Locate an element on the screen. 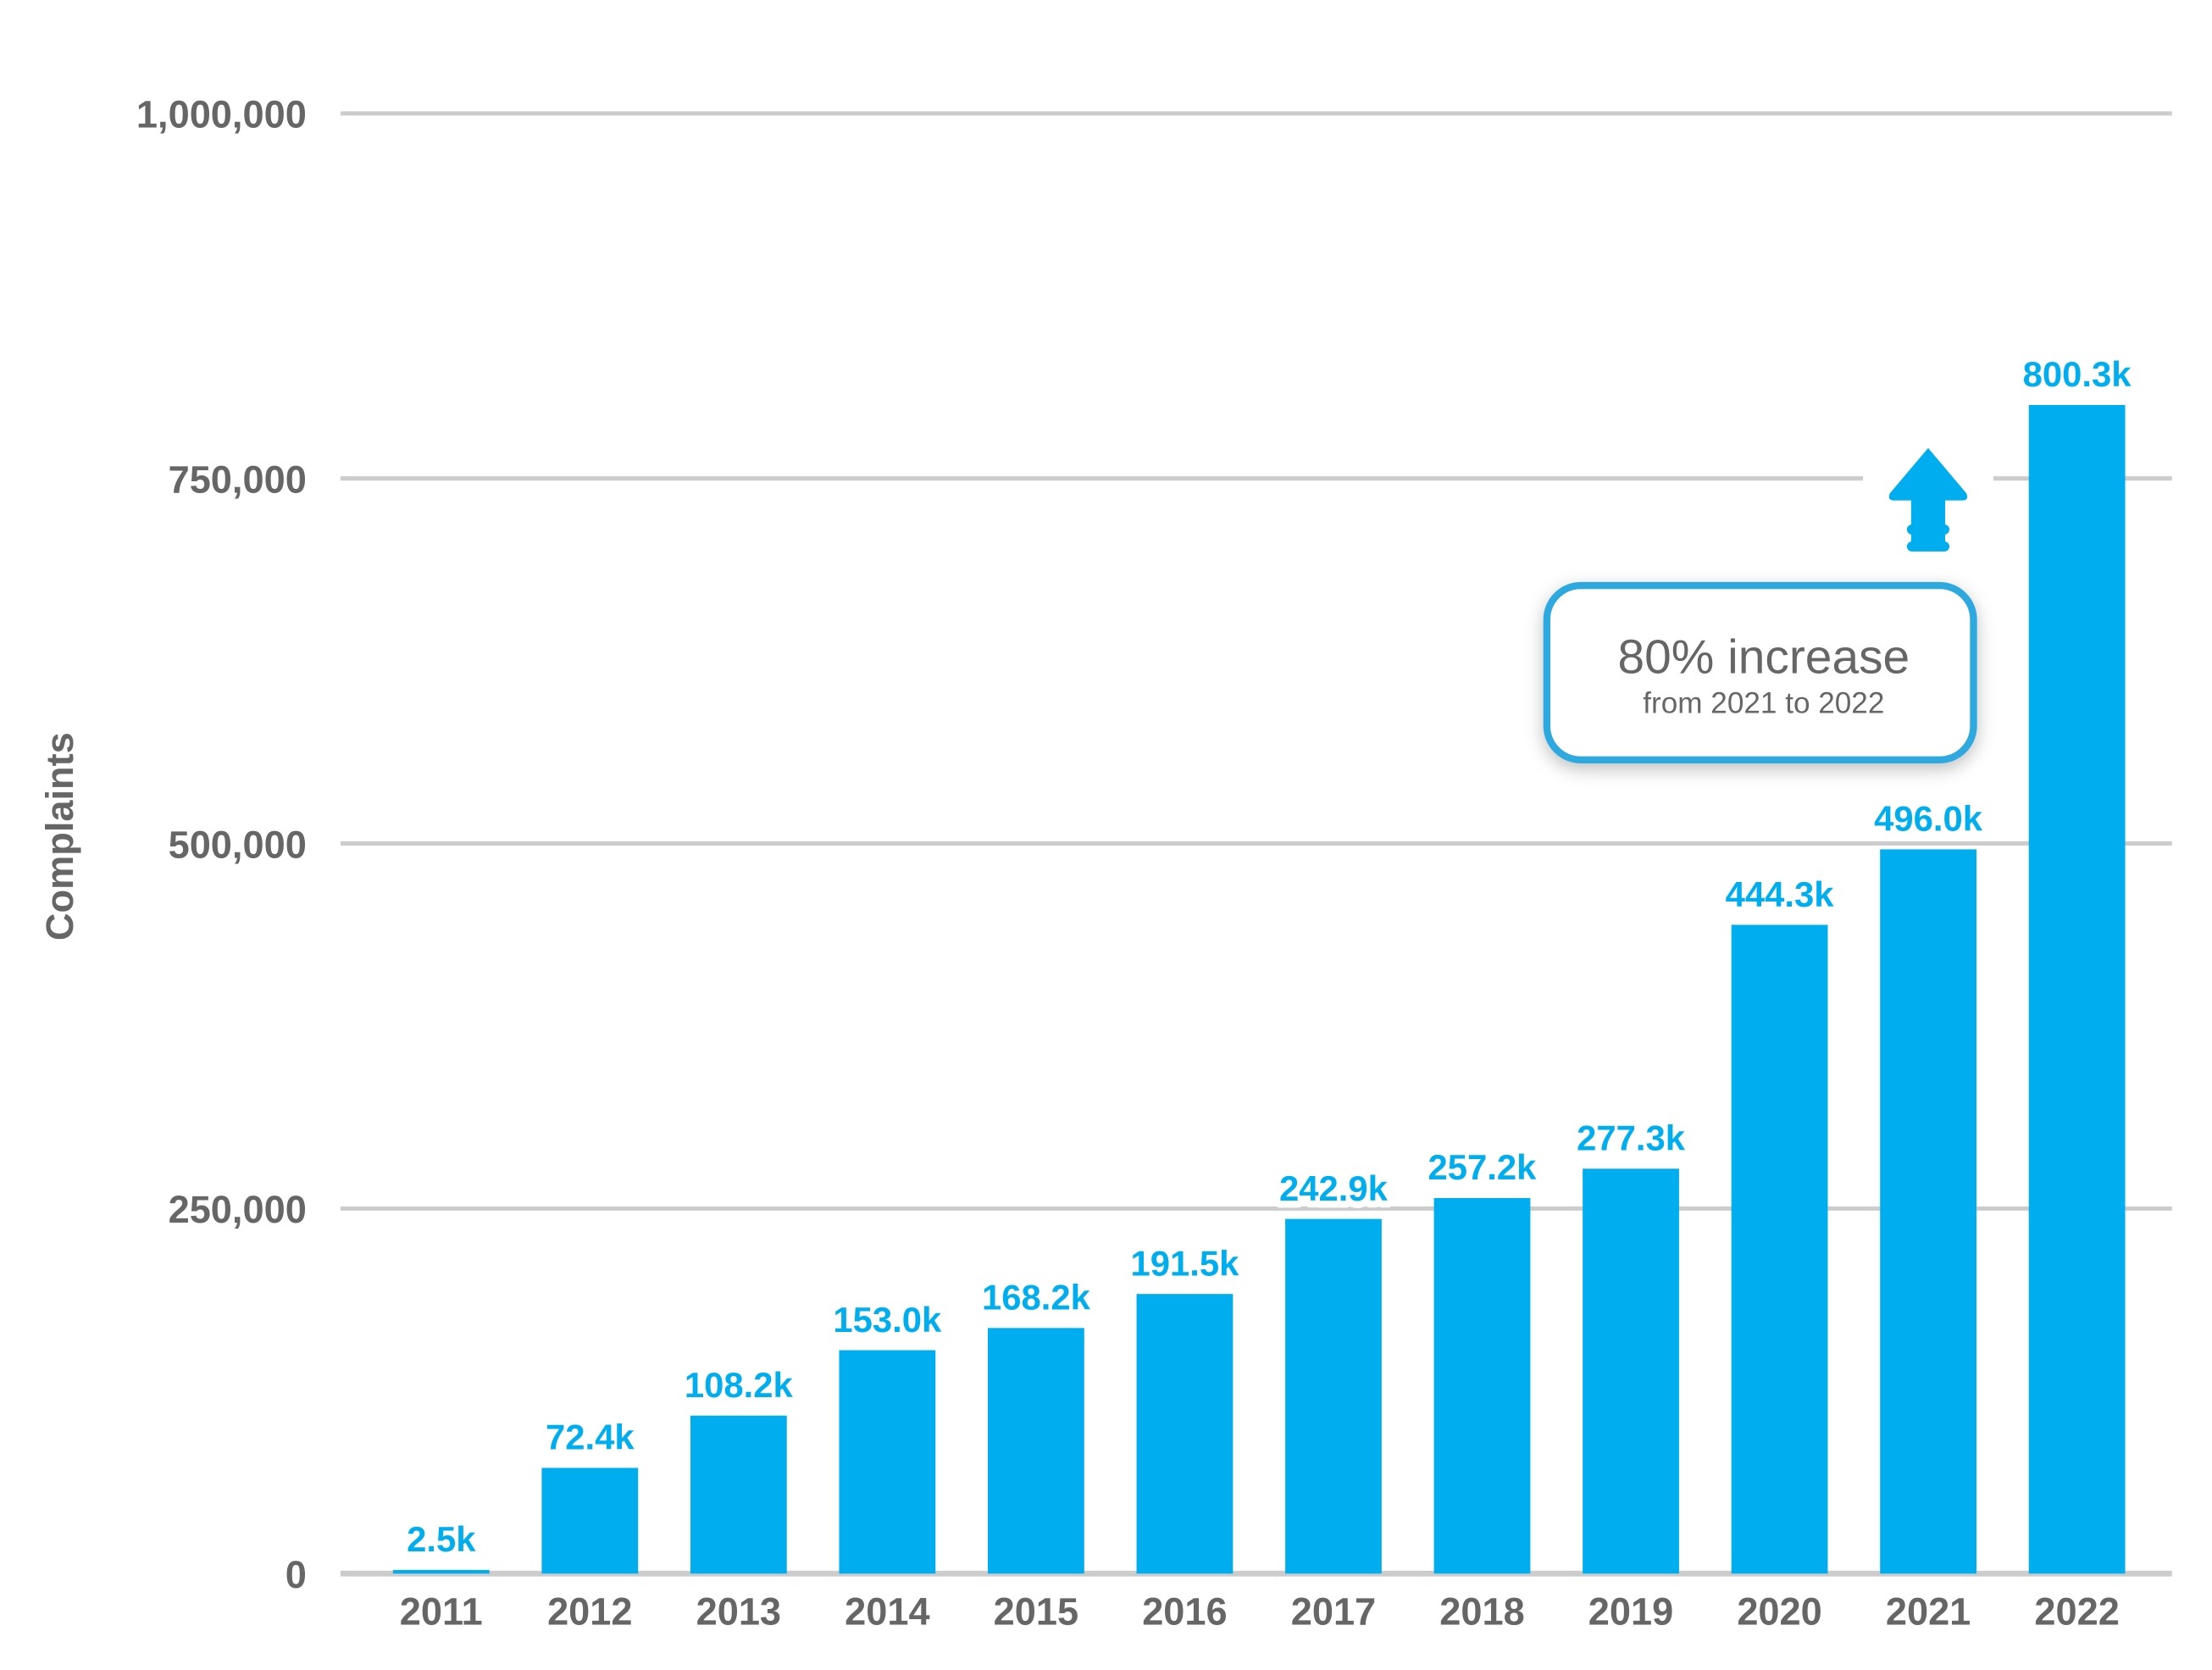 The width and height of the screenshot is (2212, 1670). up-arrow-icon is located at coordinates (1928, 502).